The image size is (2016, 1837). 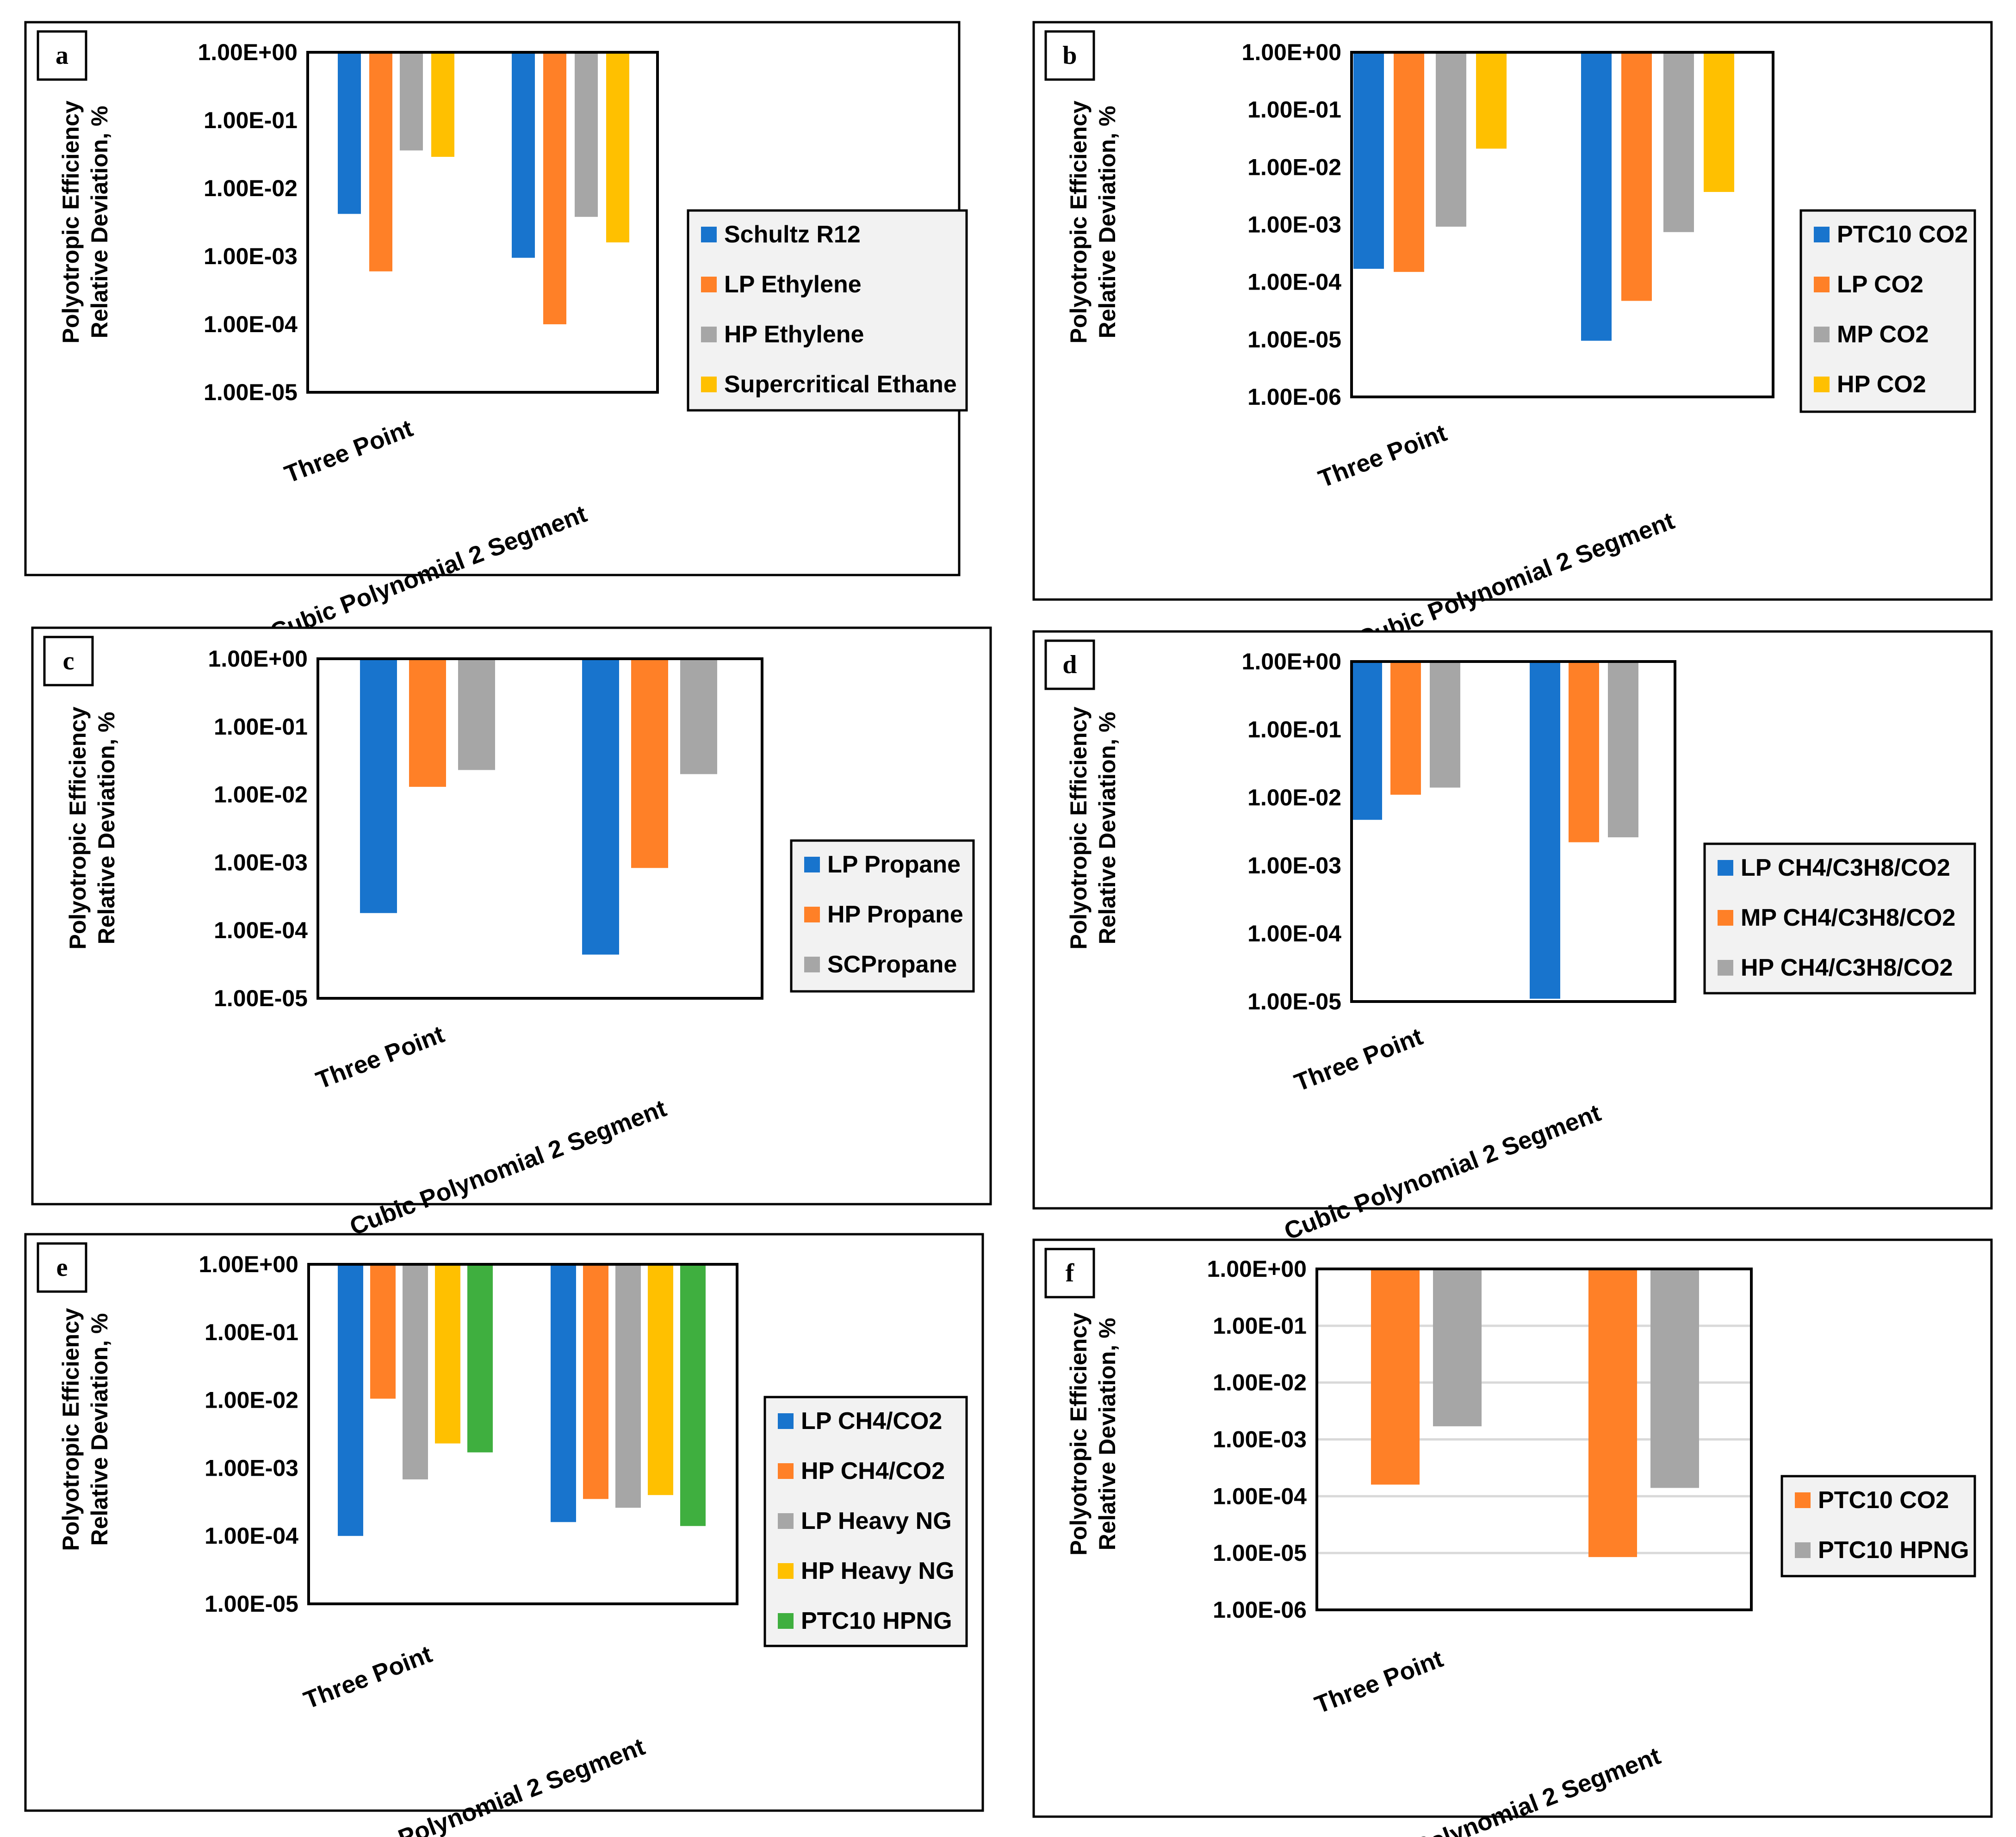 What do you see at coordinates (650, 764) in the screenshot?
I see `bar-hp-propane-cubic` at bounding box center [650, 764].